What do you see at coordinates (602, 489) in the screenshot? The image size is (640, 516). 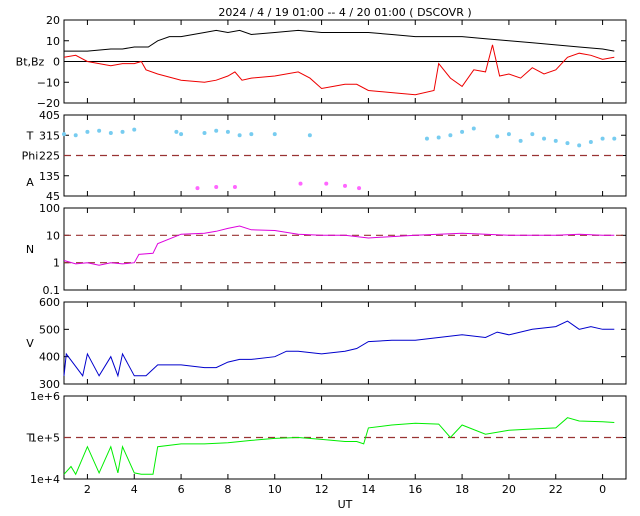 I see `x-tick-label: 0` at bounding box center [602, 489].